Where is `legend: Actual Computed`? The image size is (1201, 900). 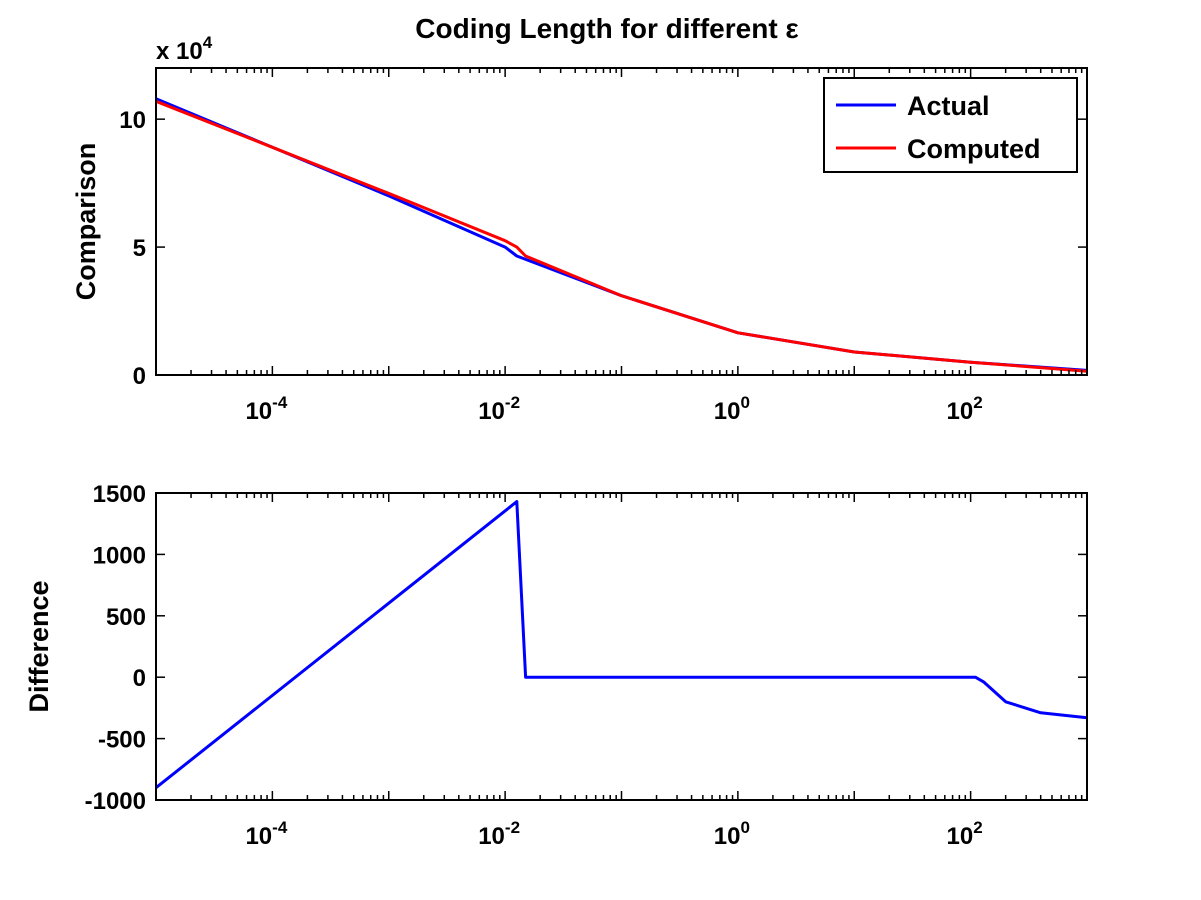 legend: Actual Computed is located at coordinates (950, 125).